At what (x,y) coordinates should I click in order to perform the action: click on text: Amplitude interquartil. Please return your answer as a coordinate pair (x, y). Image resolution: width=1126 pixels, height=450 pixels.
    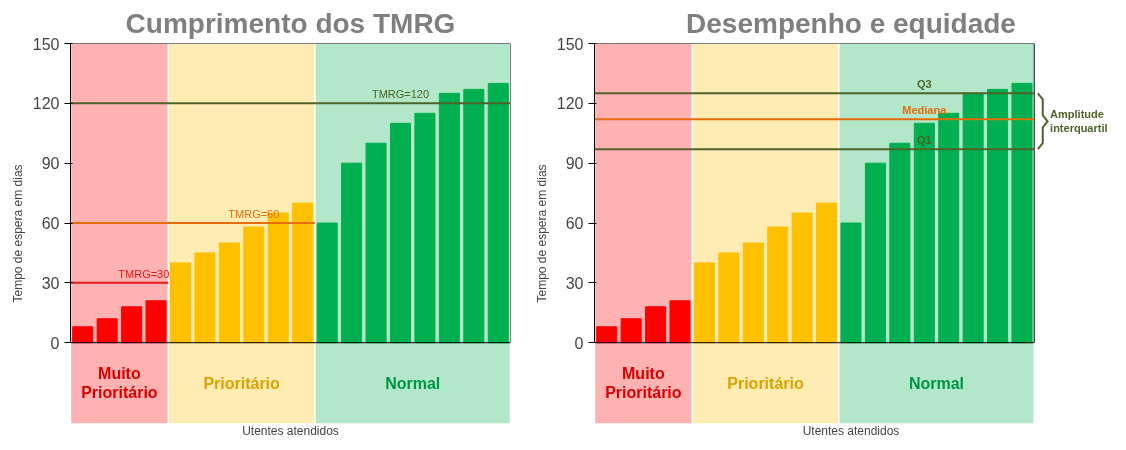
    Looking at the image, I should click on (1079, 121).